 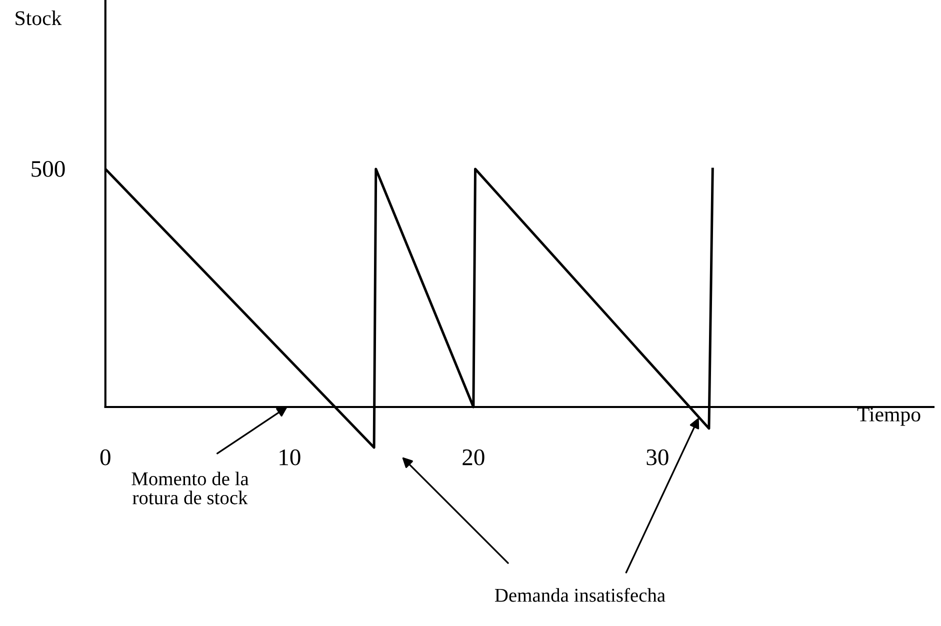 I want to click on text: Stock, so click(x=39, y=18).